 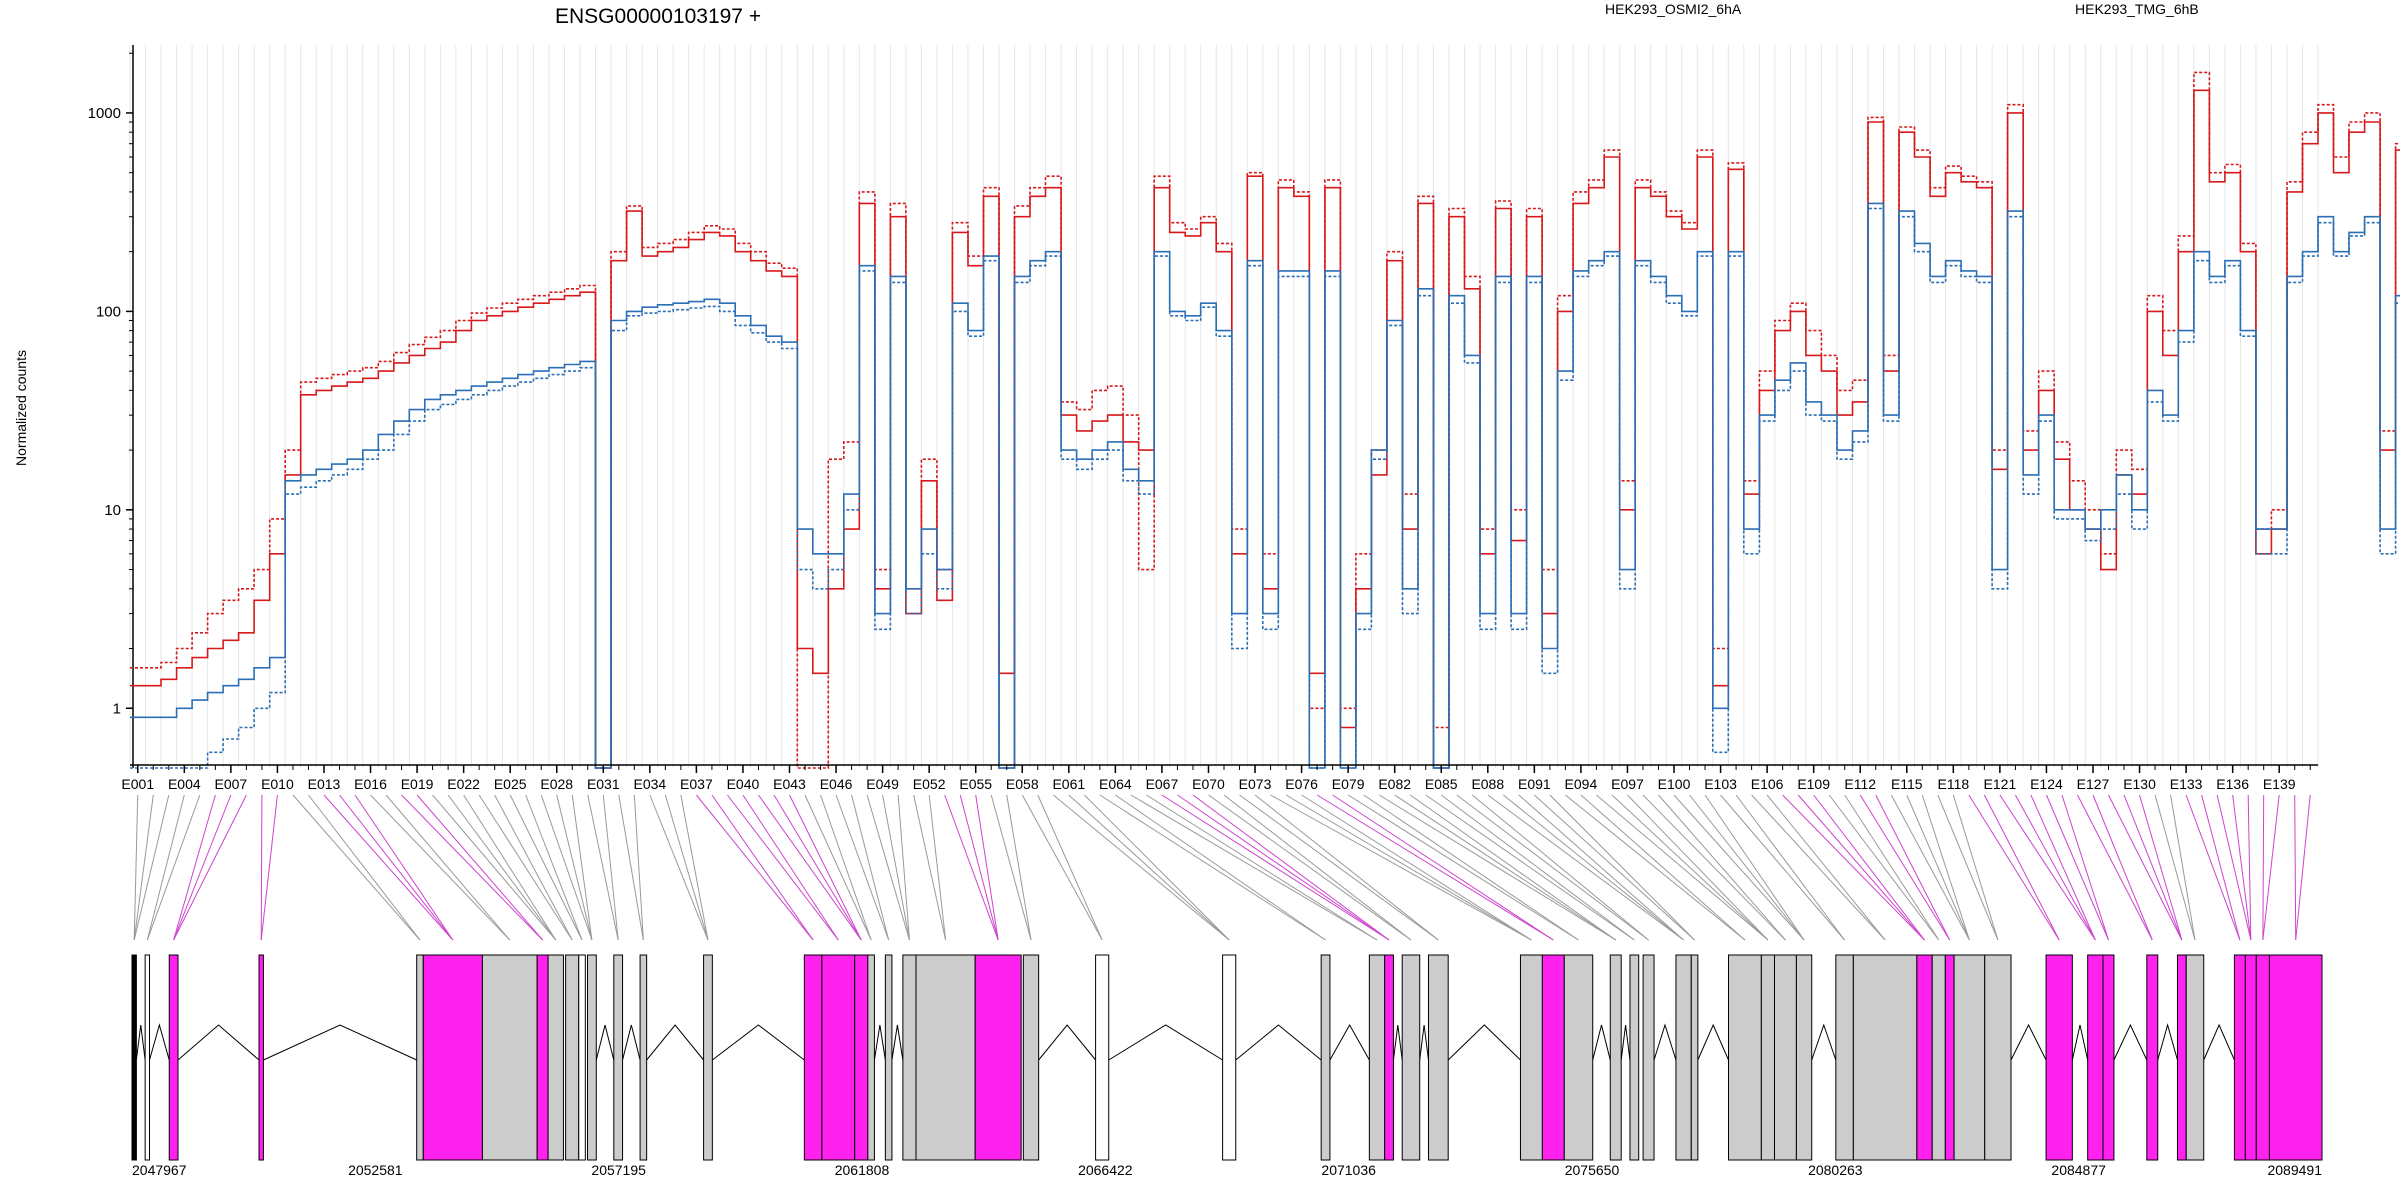 What do you see at coordinates (1720, 784) in the screenshot?
I see `exon-tick-label: E103` at bounding box center [1720, 784].